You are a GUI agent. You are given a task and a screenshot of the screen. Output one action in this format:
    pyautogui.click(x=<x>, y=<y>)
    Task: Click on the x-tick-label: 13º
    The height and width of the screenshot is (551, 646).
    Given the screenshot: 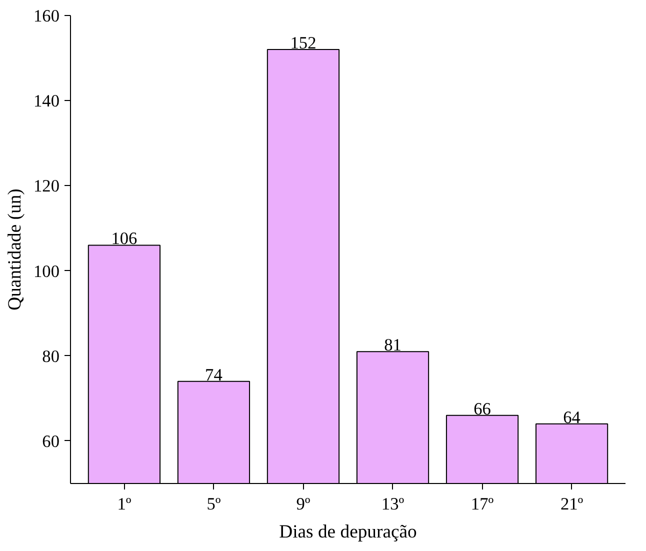 What is the action you would take?
    pyautogui.click(x=393, y=504)
    